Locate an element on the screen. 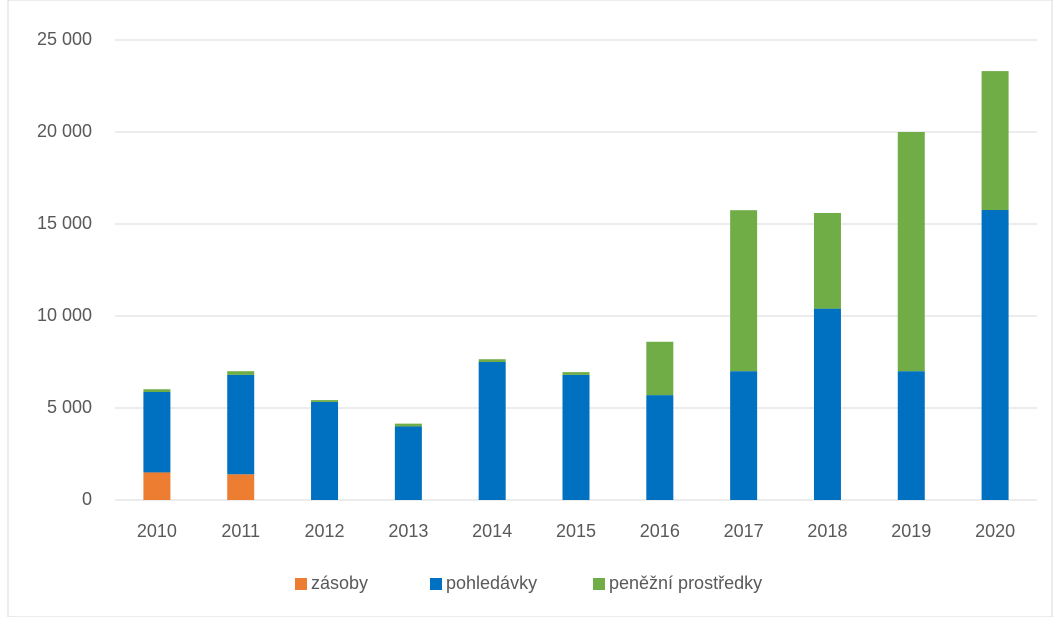  x-tick-label: 2015 is located at coordinates (576, 531).